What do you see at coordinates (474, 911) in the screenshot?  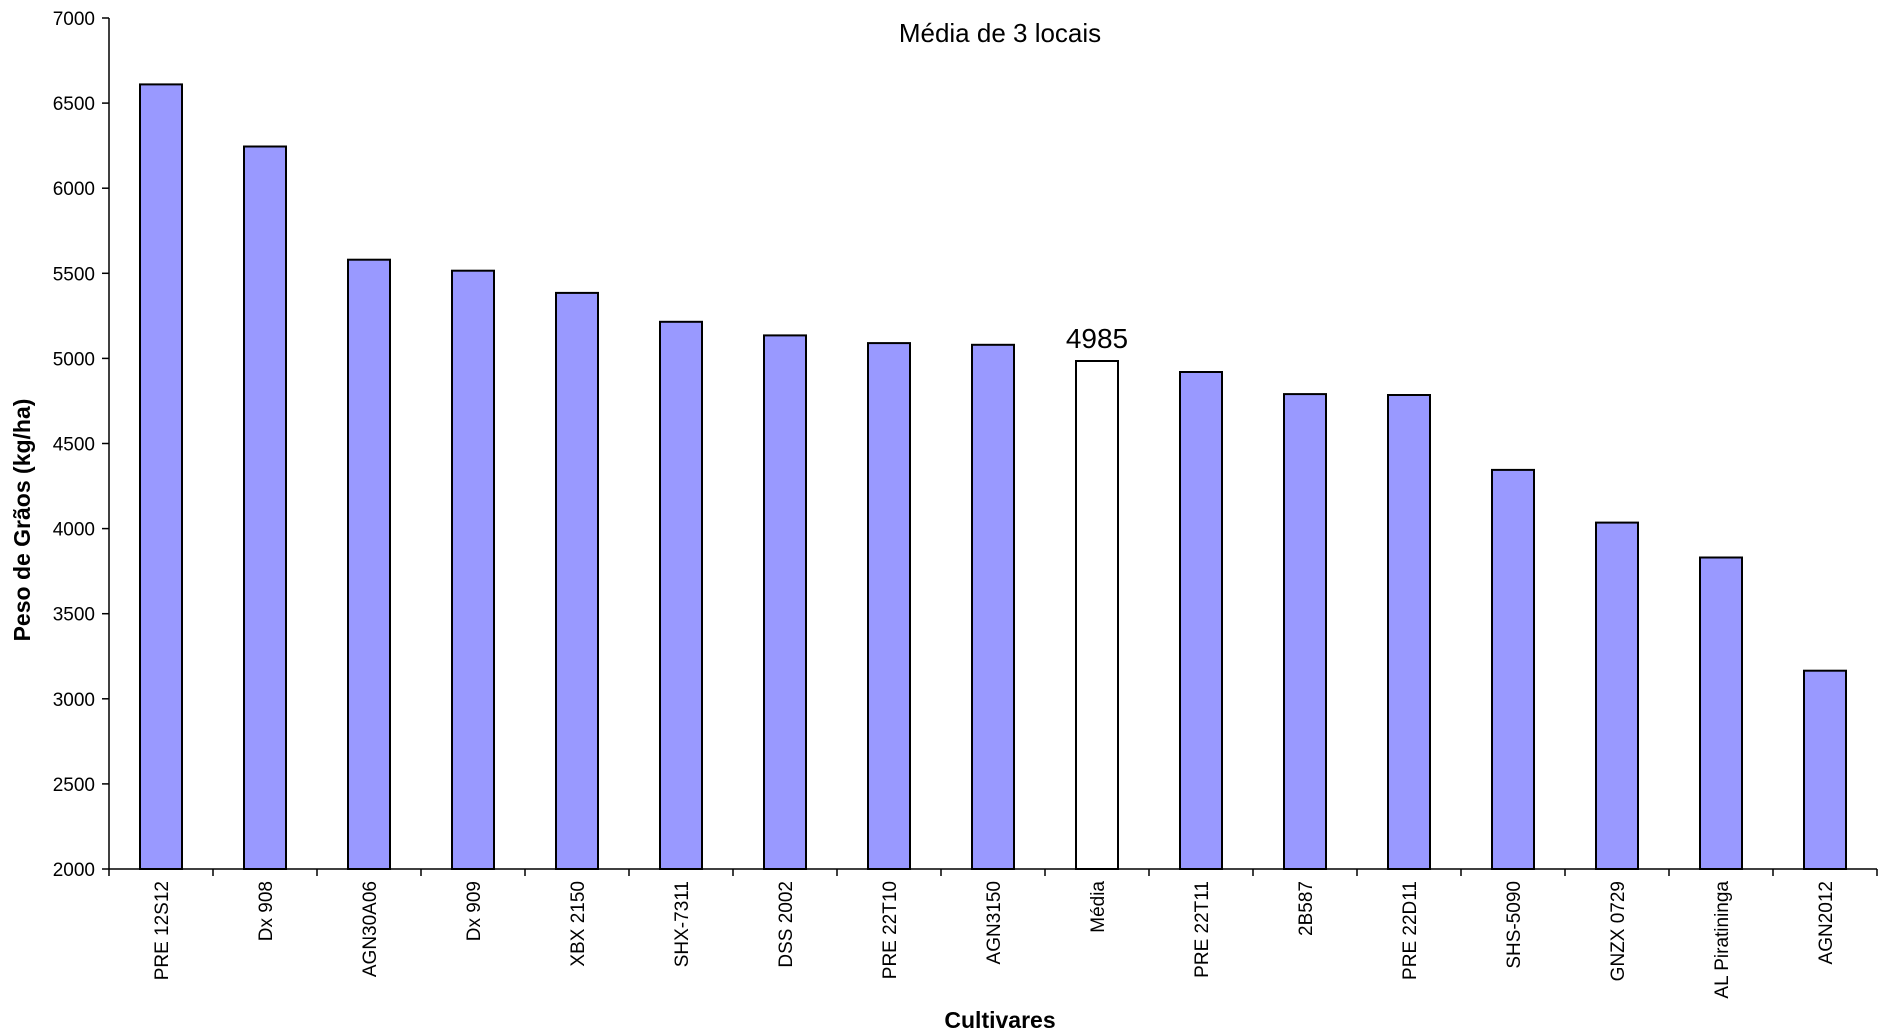 I see `x-tick-label: Dx 909` at bounding box center [474, 911].